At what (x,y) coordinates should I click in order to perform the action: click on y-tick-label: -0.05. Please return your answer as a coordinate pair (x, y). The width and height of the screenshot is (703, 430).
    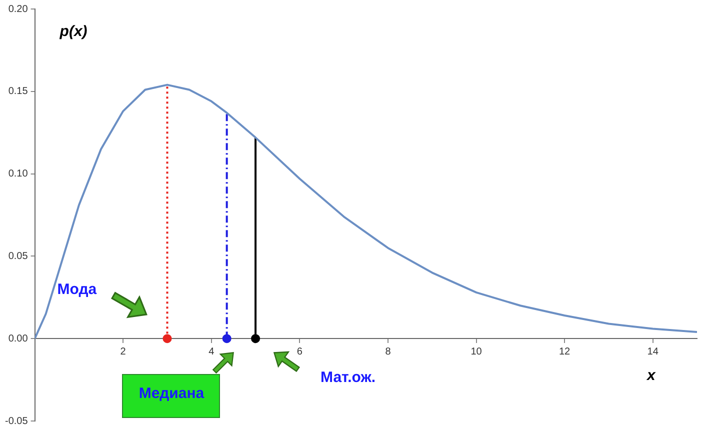
    Looking at the image, I should click on (16, 421).